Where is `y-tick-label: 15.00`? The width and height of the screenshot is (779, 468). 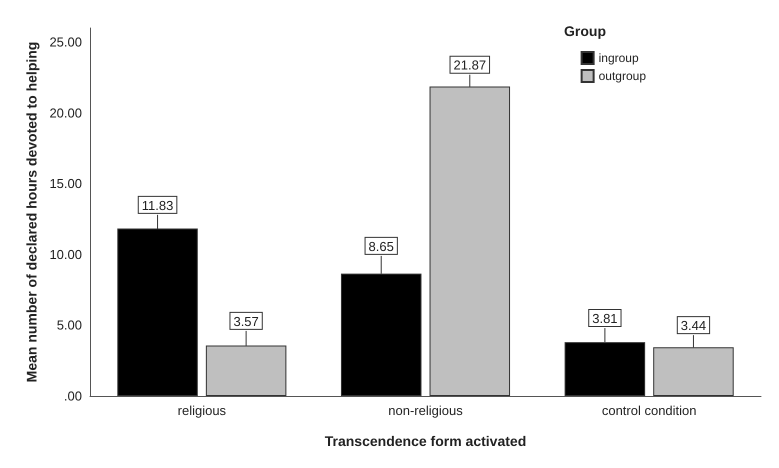
y-tick-label: 15.00 is located at coordinates (65, 184).